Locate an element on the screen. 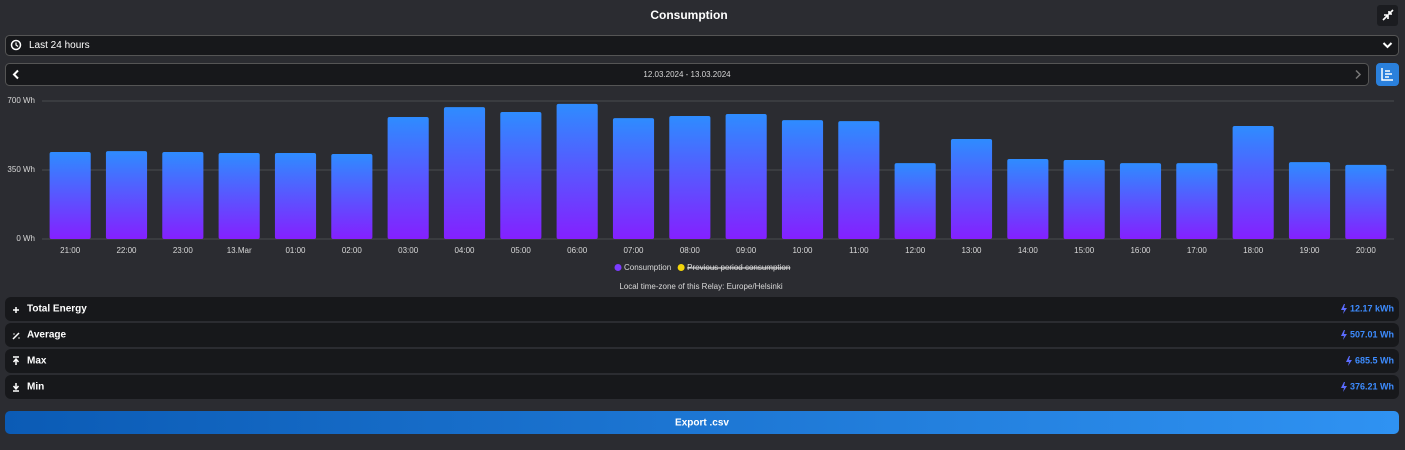 This screenshot has width=1405, height=450. stat-value: 507.01 Wh is located at coordinates (1372, 334).